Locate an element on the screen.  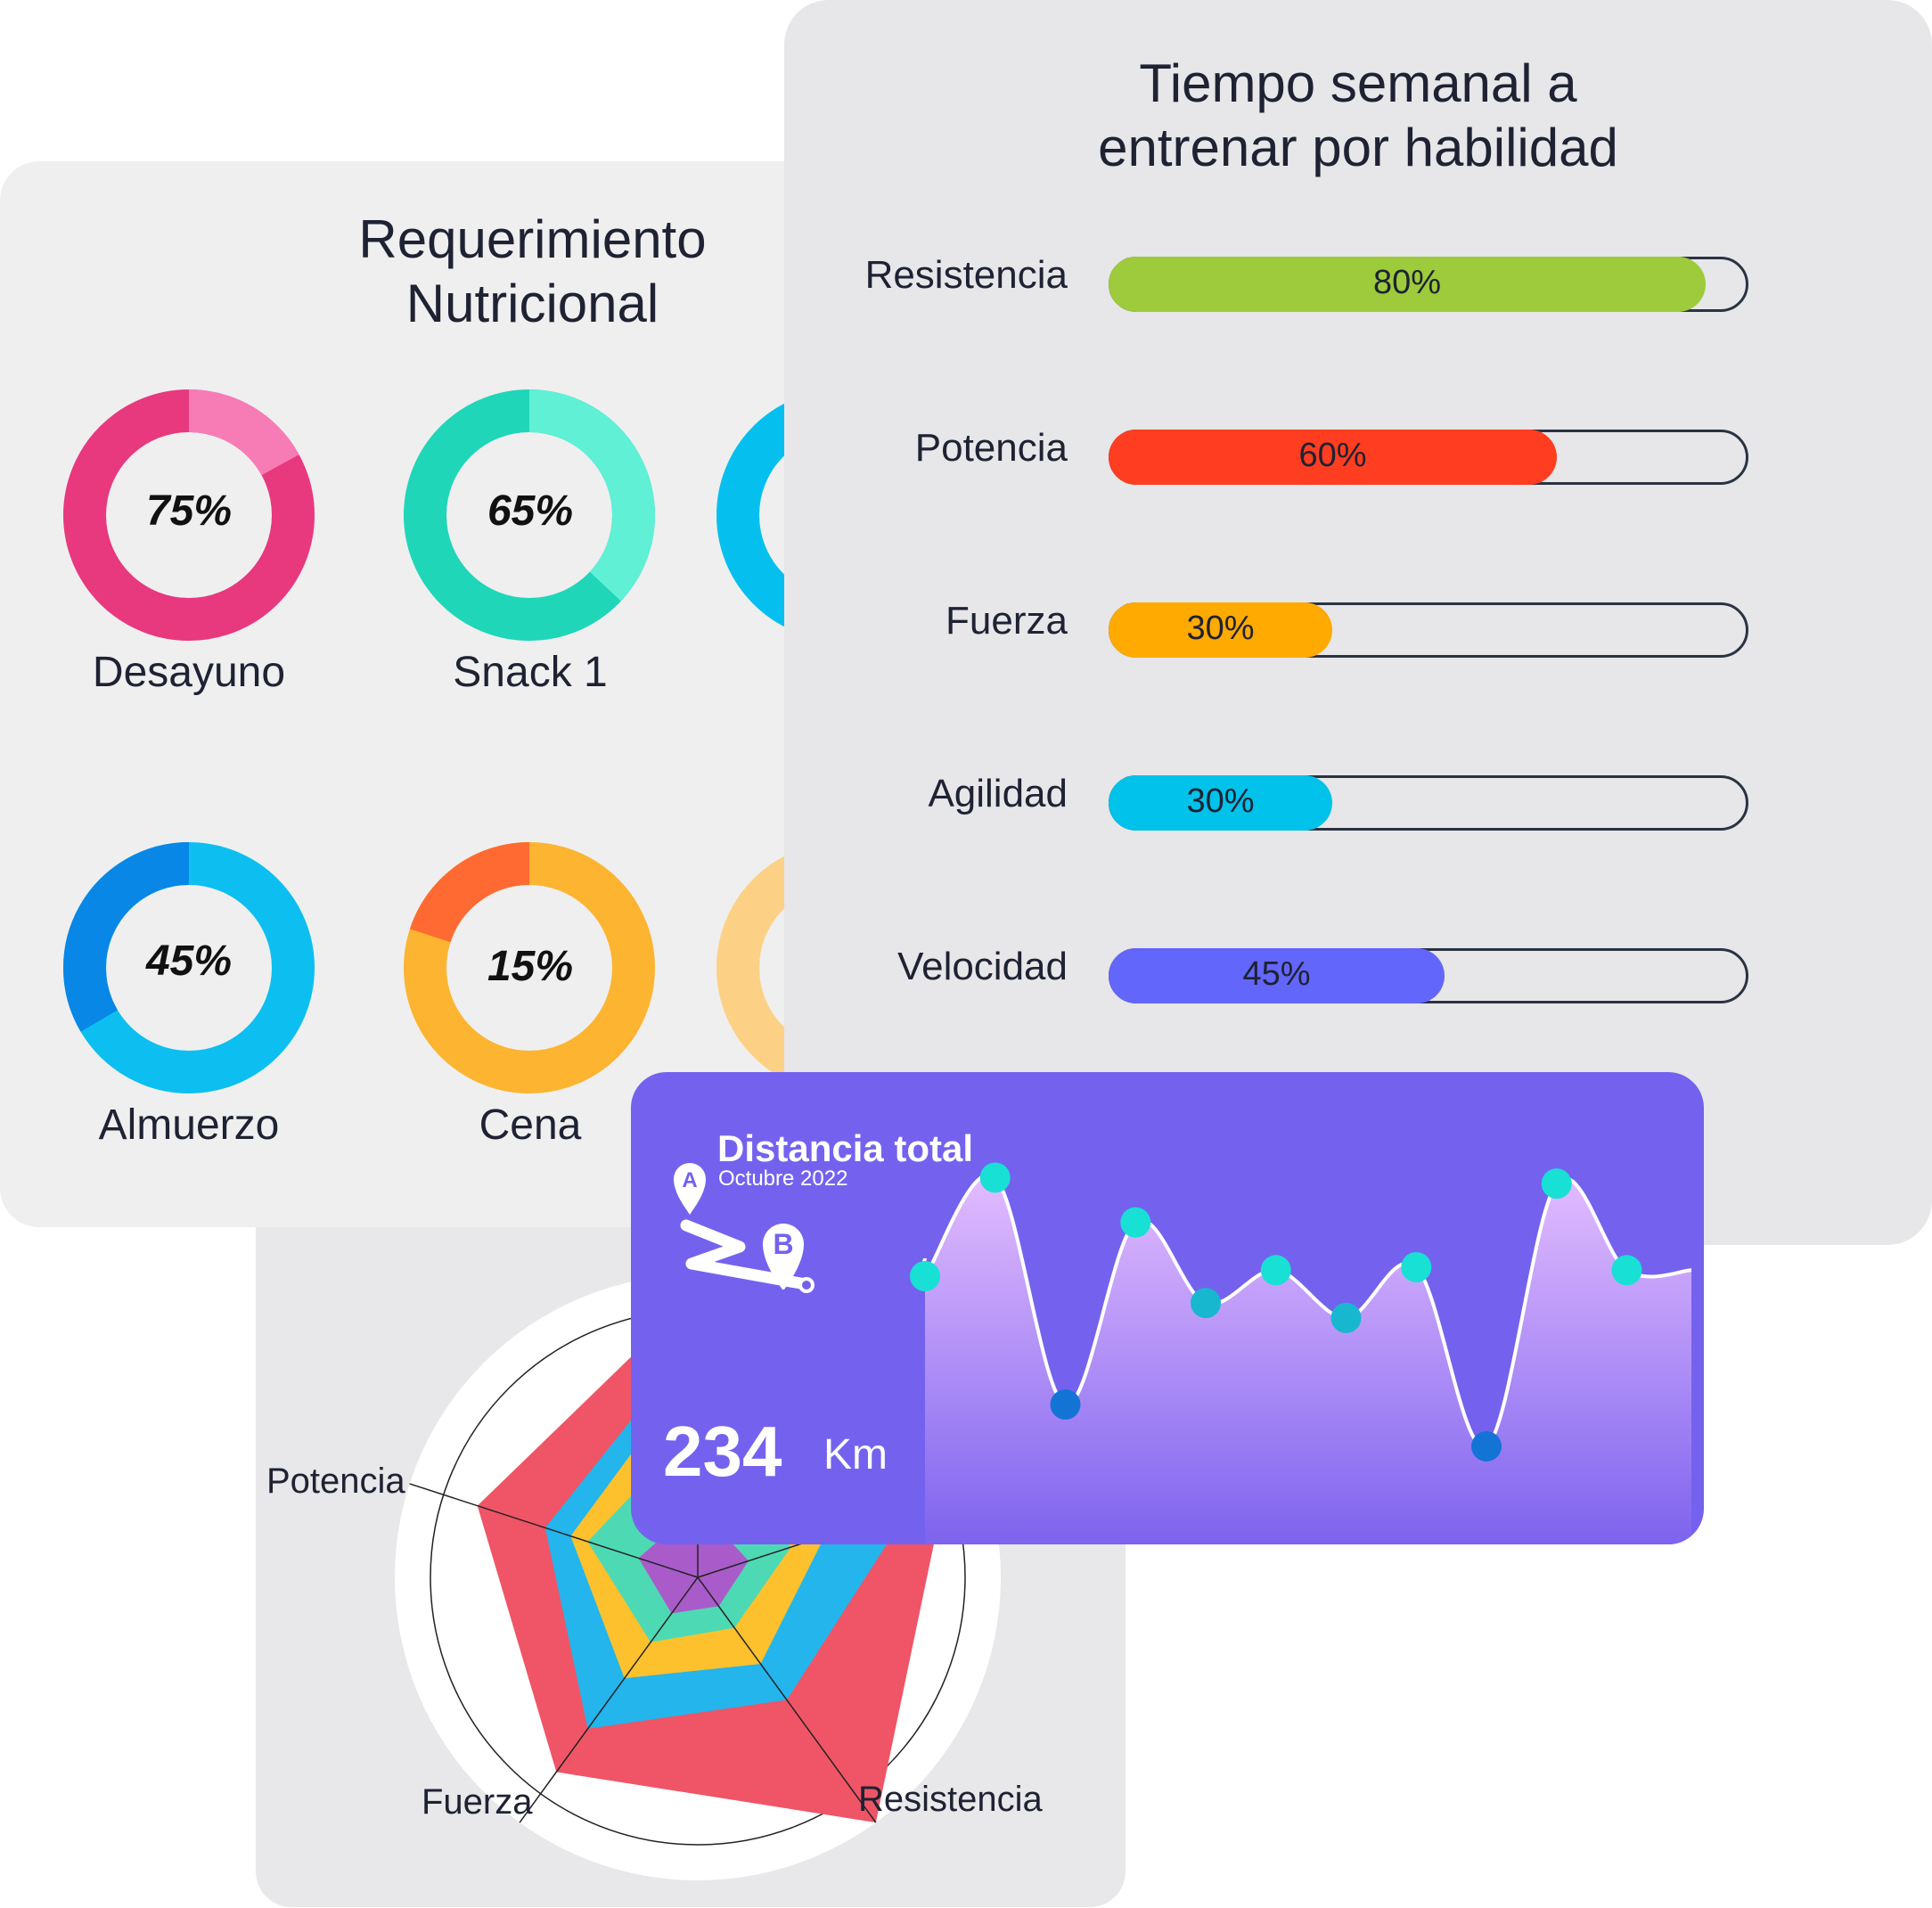
donut-value-almuerzo: 45% is located at coordinates (189, 962).